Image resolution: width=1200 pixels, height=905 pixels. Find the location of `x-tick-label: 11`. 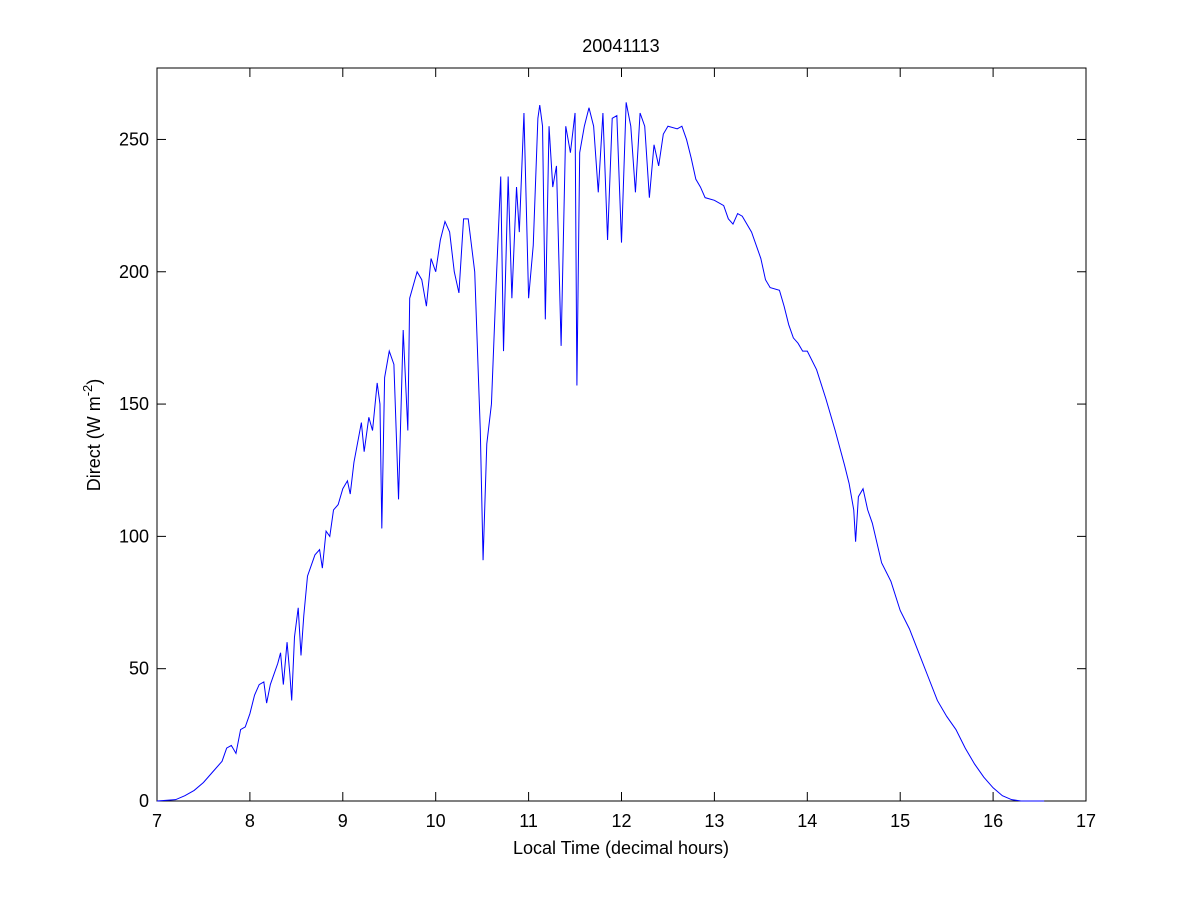

x-tick-label: 11 is located at coordinates (528, 821).